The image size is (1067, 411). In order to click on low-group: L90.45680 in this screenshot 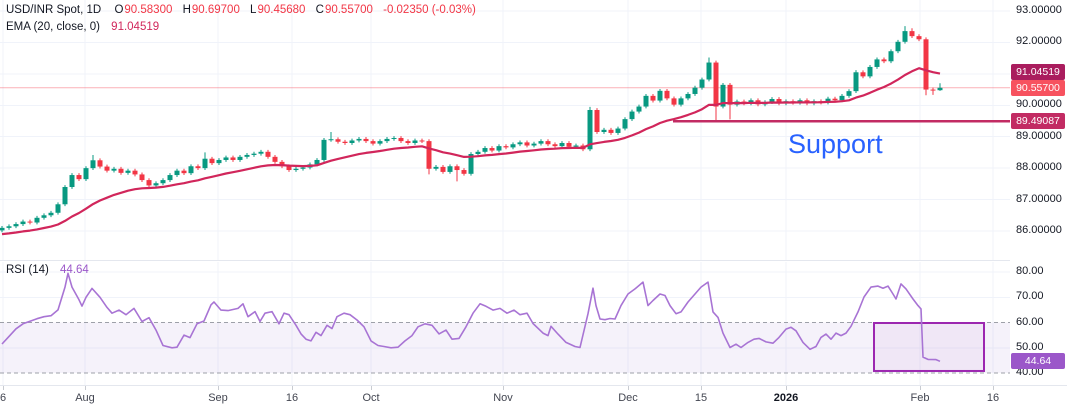, I will do `click(277, 10)`.